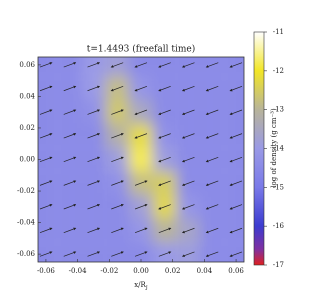 The image size is (320, 297). What do you see at coordinates (27, 128) in the screenshot?
I see `y-tick-label: 0.02` at bounding box center [27, 128].